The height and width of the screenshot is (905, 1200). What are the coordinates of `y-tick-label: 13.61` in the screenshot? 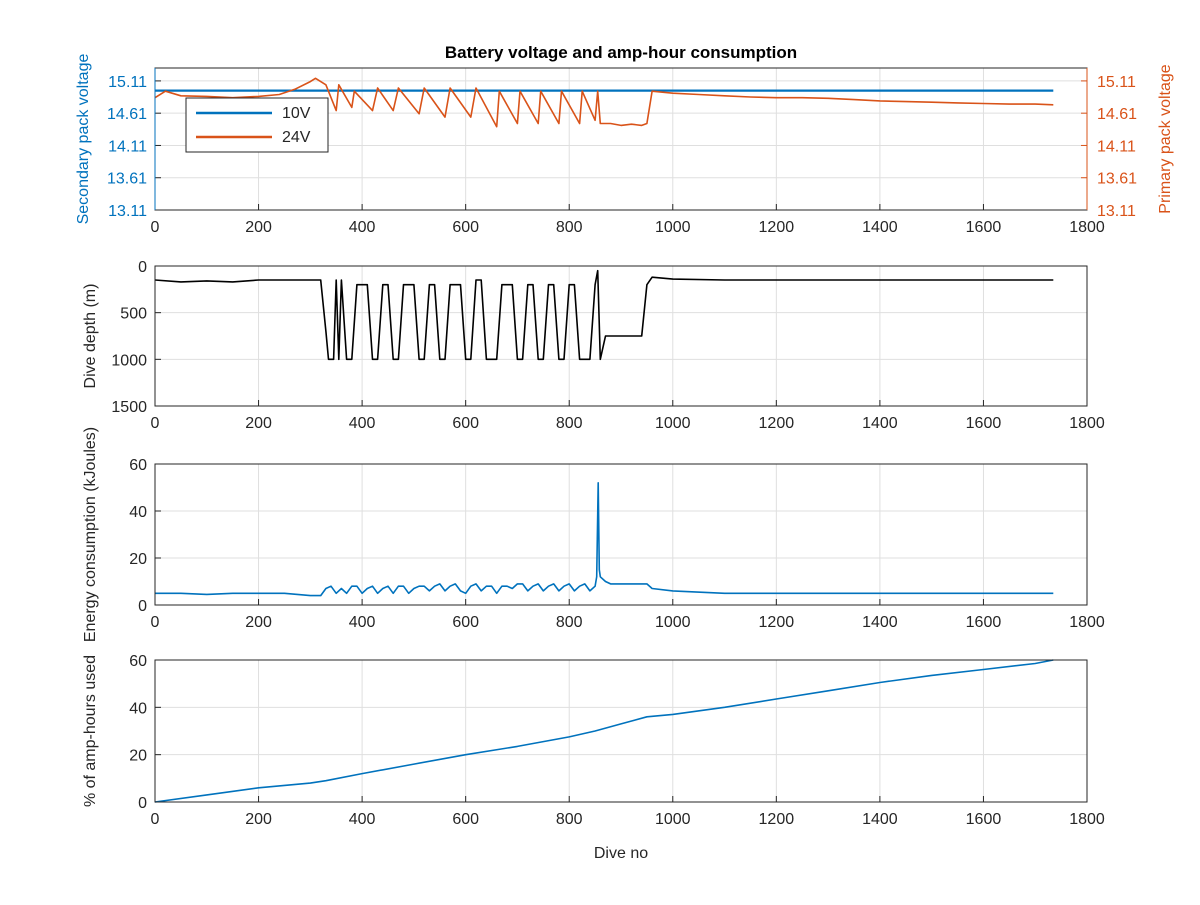 It's located at (127, 179).